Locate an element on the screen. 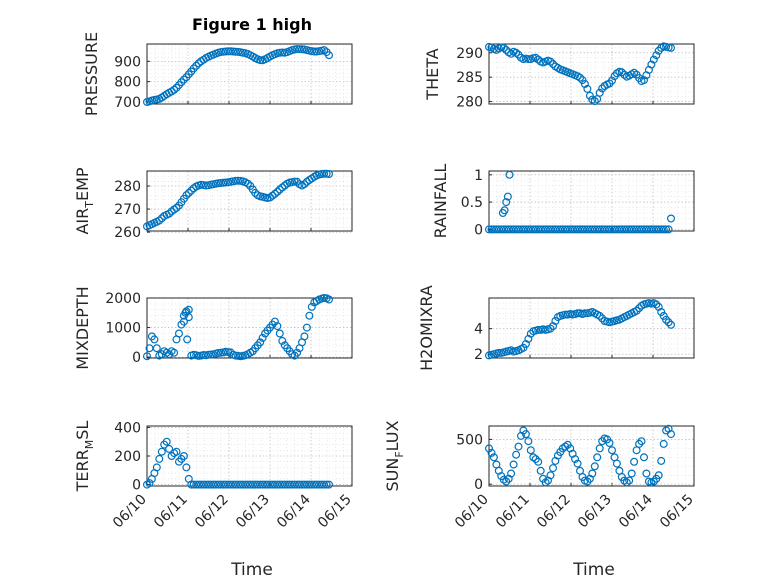  y-tick-label: 500 is located at coordinates (469, 440).